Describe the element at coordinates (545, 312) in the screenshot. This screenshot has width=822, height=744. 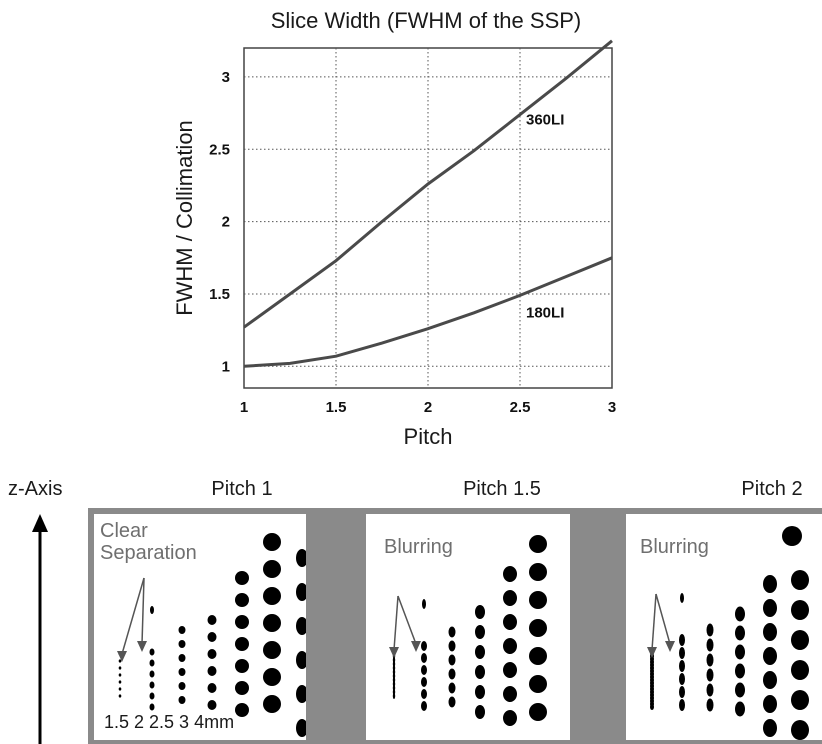
I see `series-label: 180LI` at that location.